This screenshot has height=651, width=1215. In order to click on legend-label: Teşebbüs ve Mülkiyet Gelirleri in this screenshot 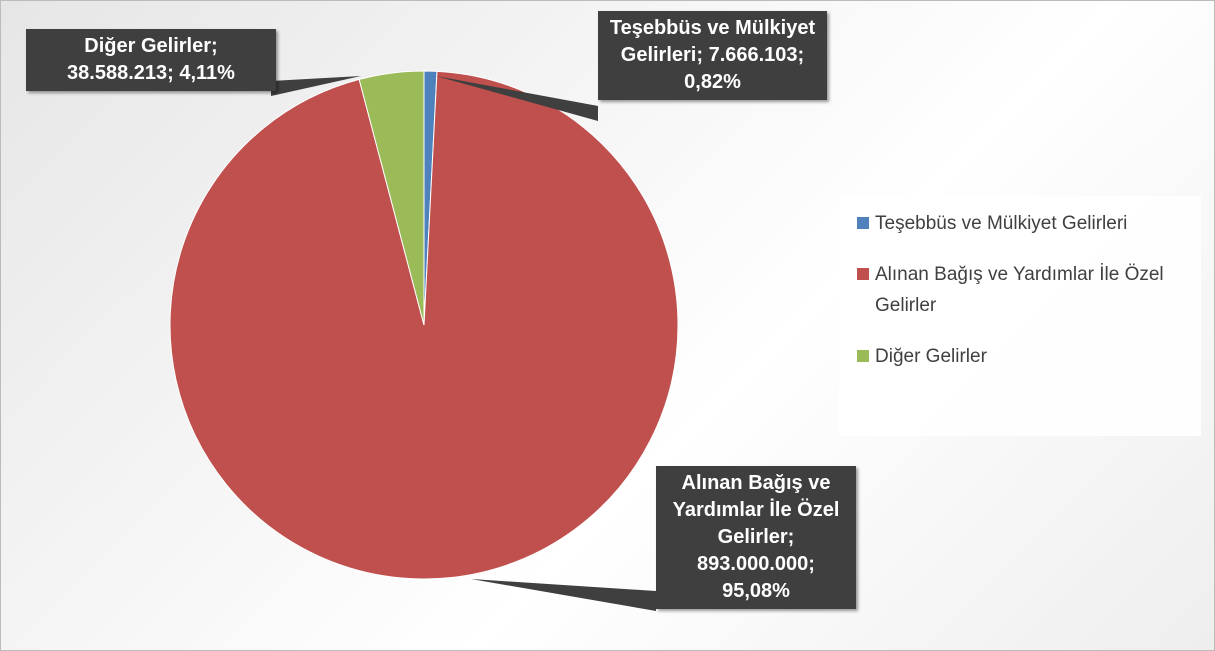, I will do `click(1001, 223)`.